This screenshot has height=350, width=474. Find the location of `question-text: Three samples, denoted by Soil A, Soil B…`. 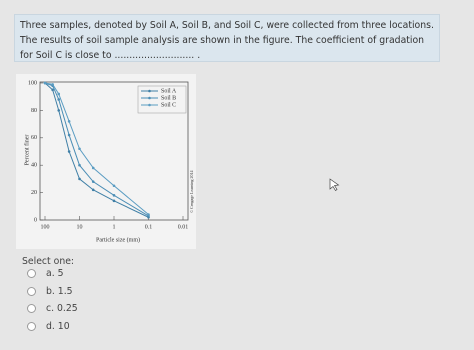

question-text: Three samples, denoted by Soil A, Soil B… is located at coordinates (227, 40).